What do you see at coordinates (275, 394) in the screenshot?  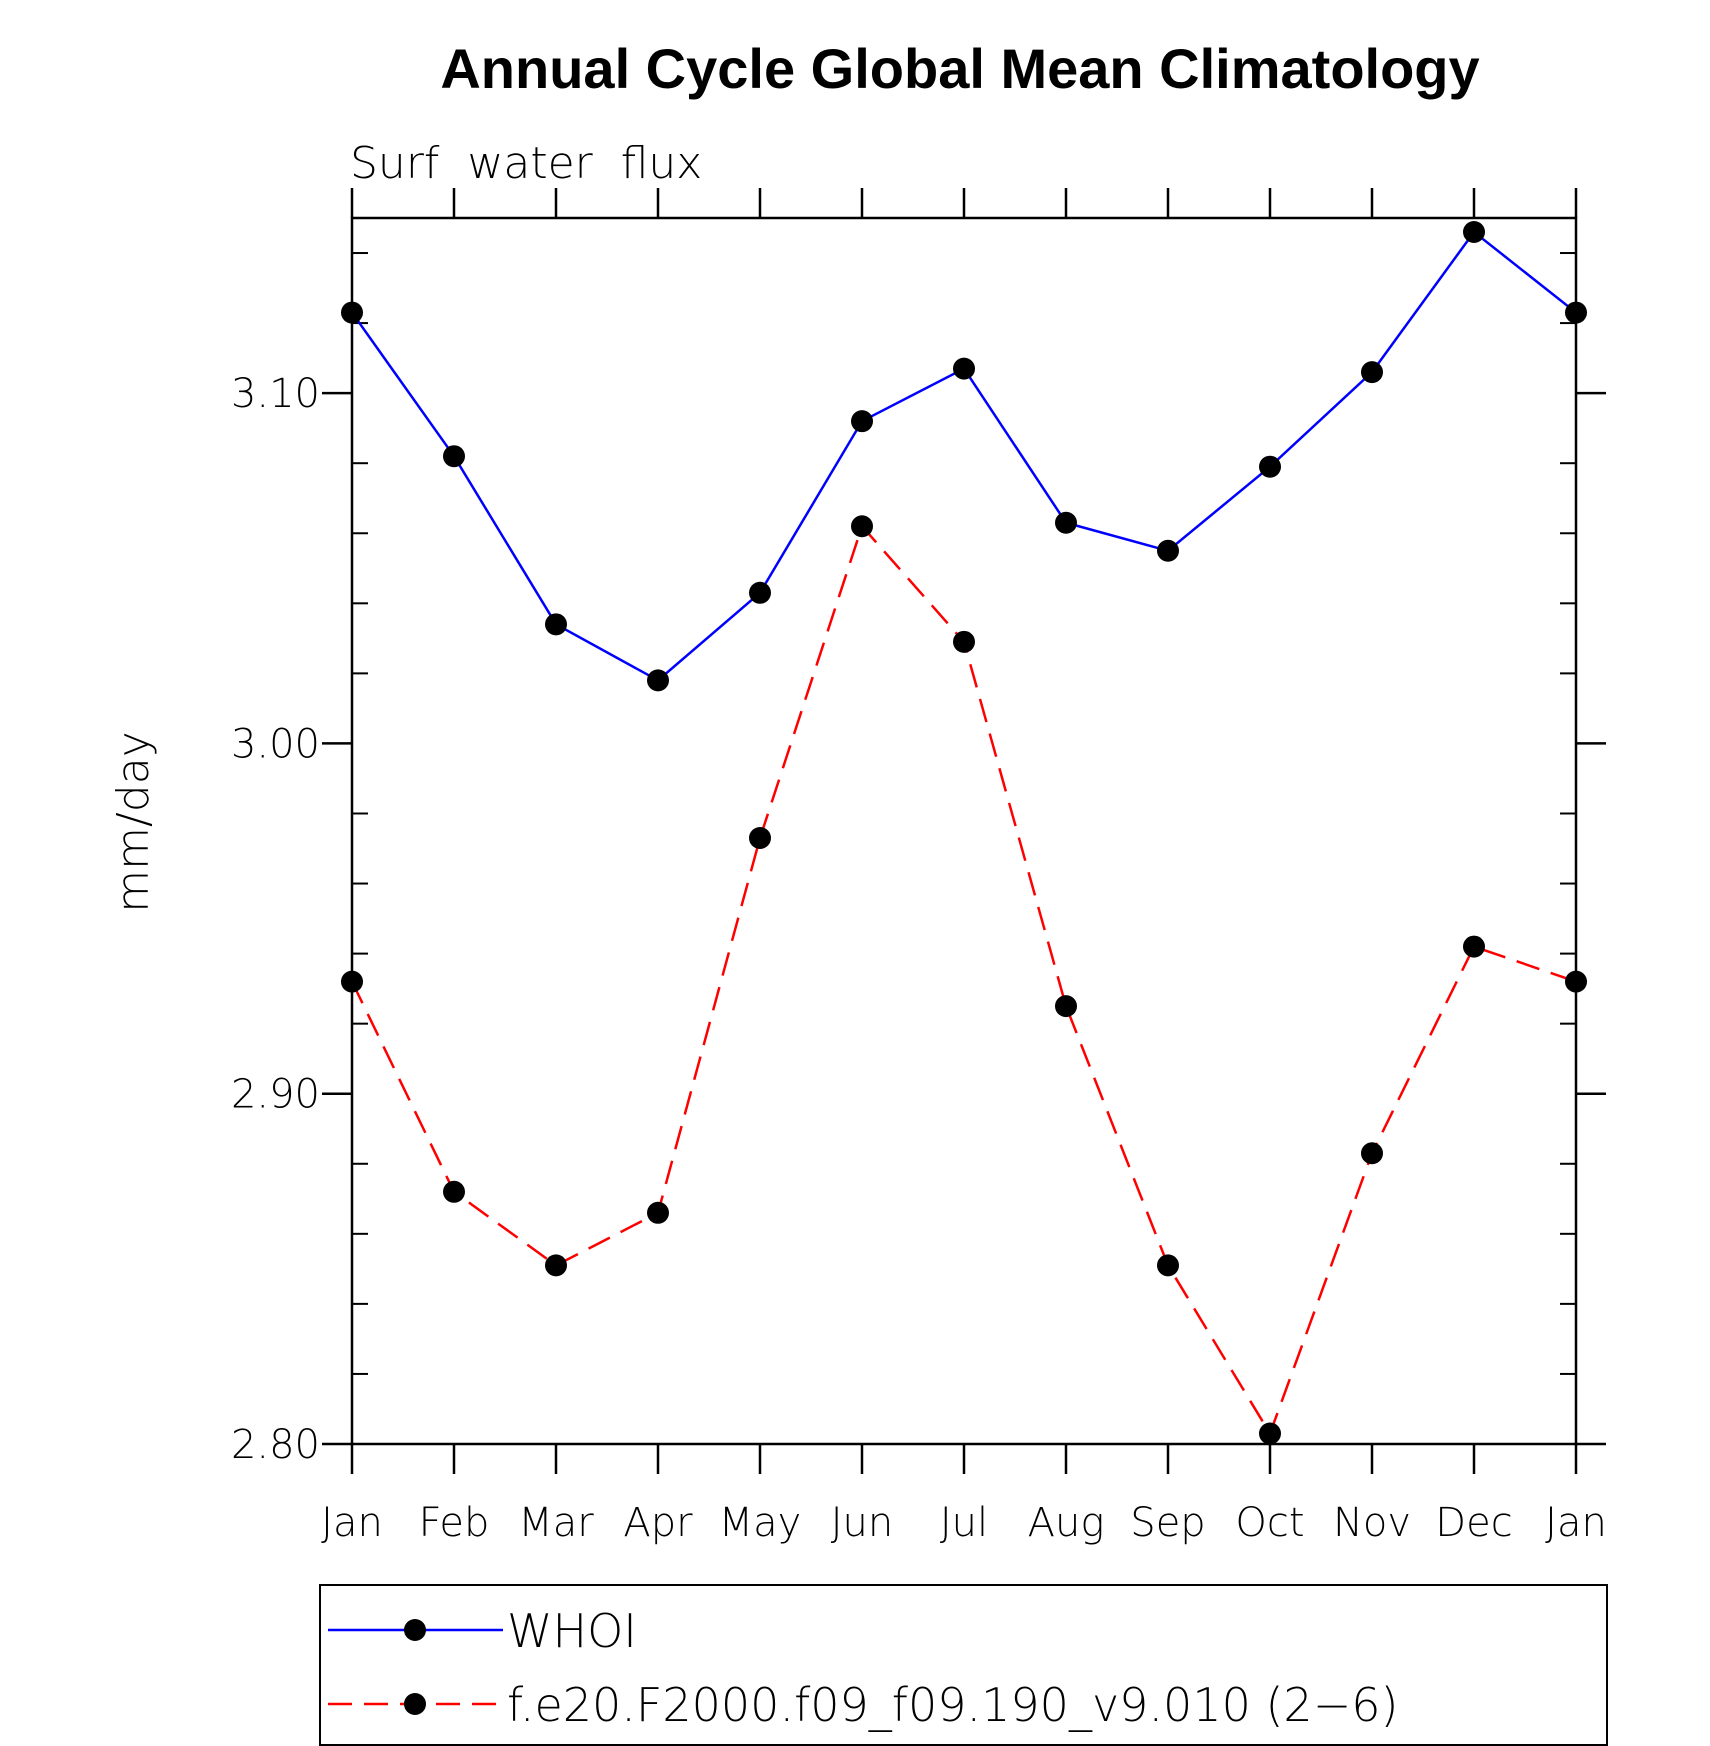 I see `y-tick-label: 3.10` at bounding box center [275, 394].